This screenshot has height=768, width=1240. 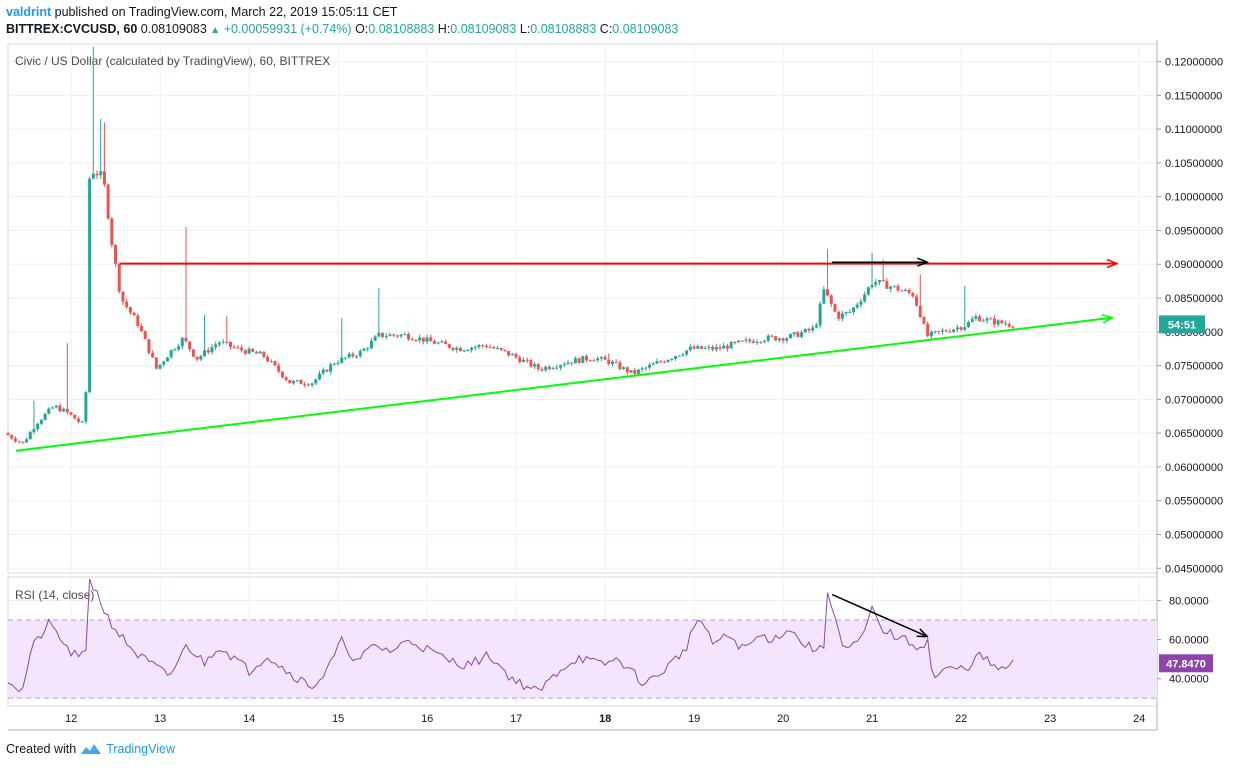 I want to click on x-tick-label: 16, so click(x=427, y=719).